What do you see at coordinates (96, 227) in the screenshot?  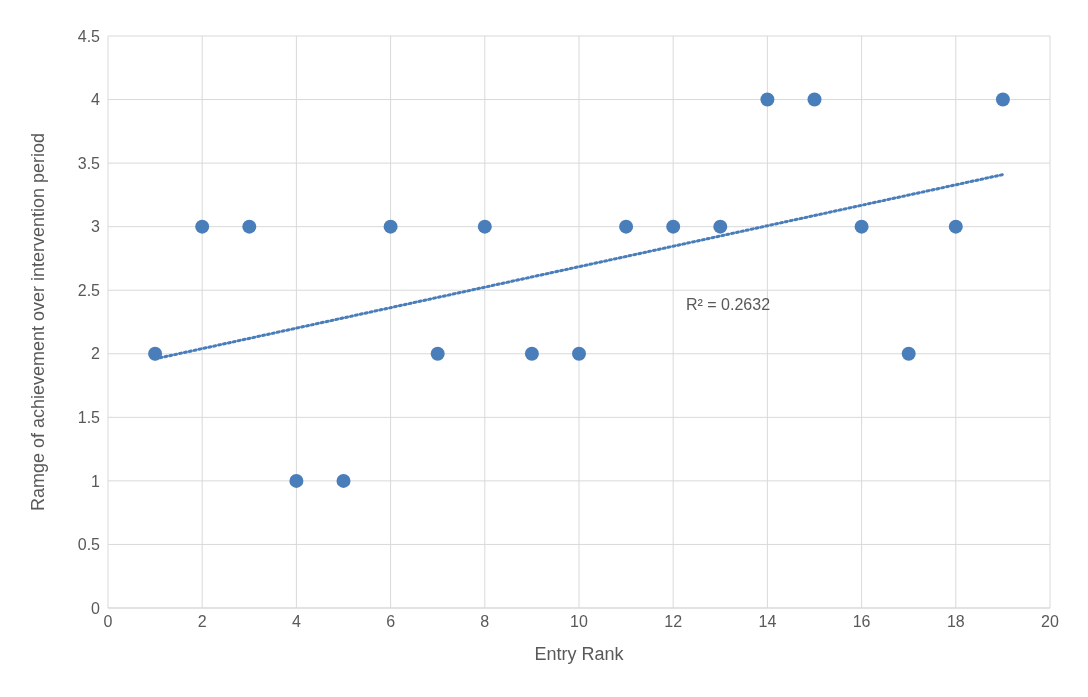 I see `y-tick-label: 3` at bounding box center [96, 227].